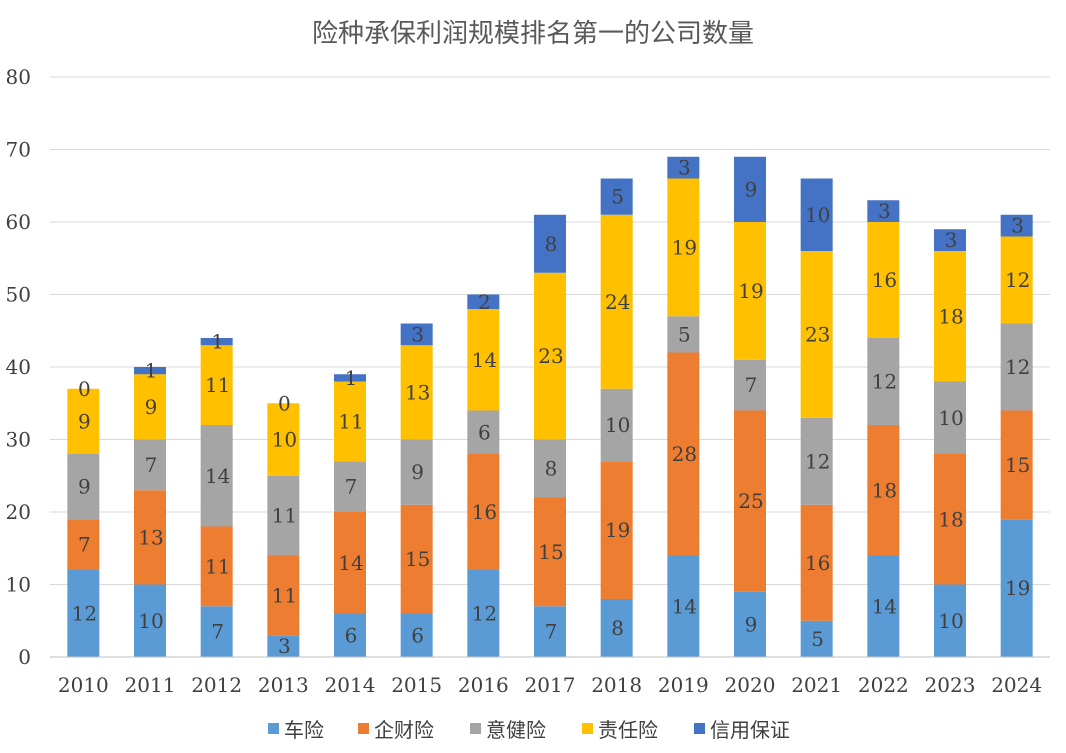  What do you see at coordinates (283, 685) in the screenshot?
I see `x-tick-label: 2013` at bounding box center [283, 685].